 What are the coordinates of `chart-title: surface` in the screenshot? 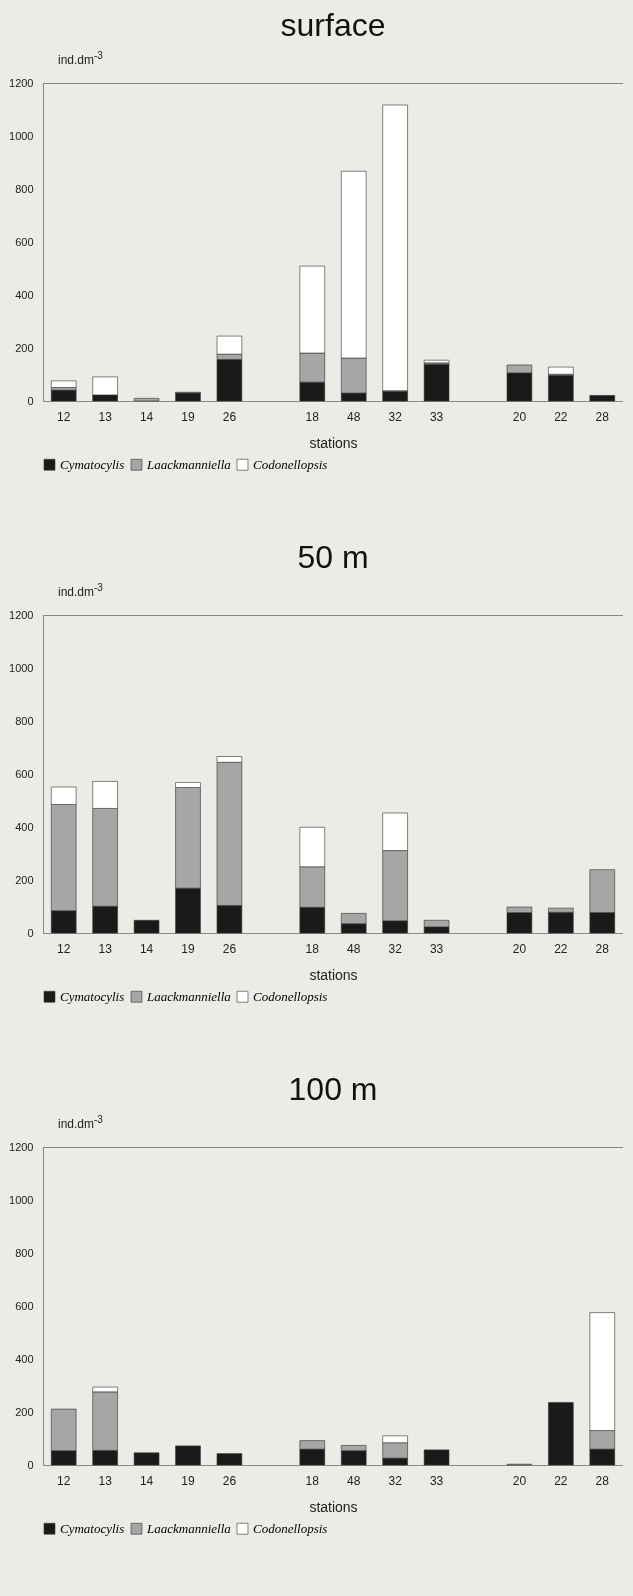 It's located at (333, 25).